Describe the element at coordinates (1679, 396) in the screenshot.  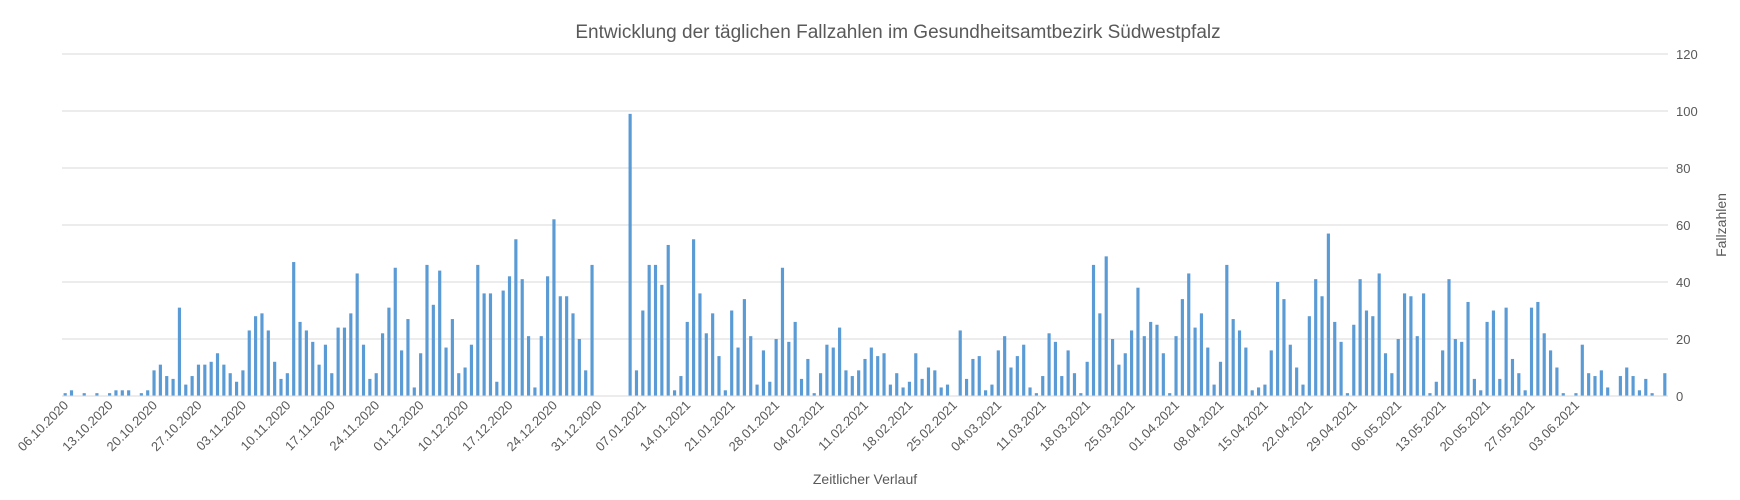
I see `y-tick-label: 0` at that location.